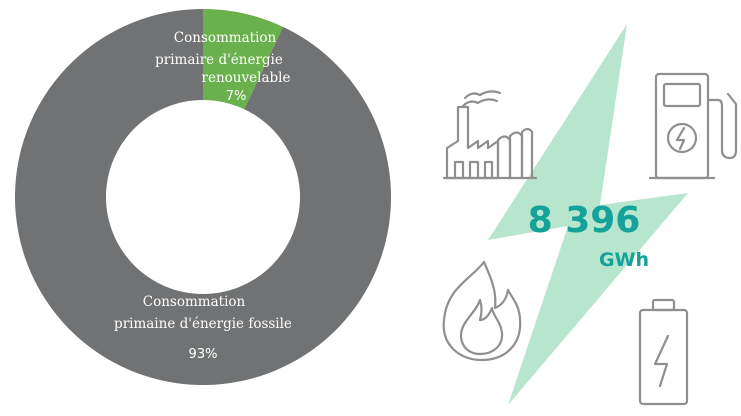 This screenshot has height=416, width=741. What do you see at coordinates (225, 38) in the screenshot?
I see `renewable-label-line-1: Consommation` at bounding box center [225, 38].